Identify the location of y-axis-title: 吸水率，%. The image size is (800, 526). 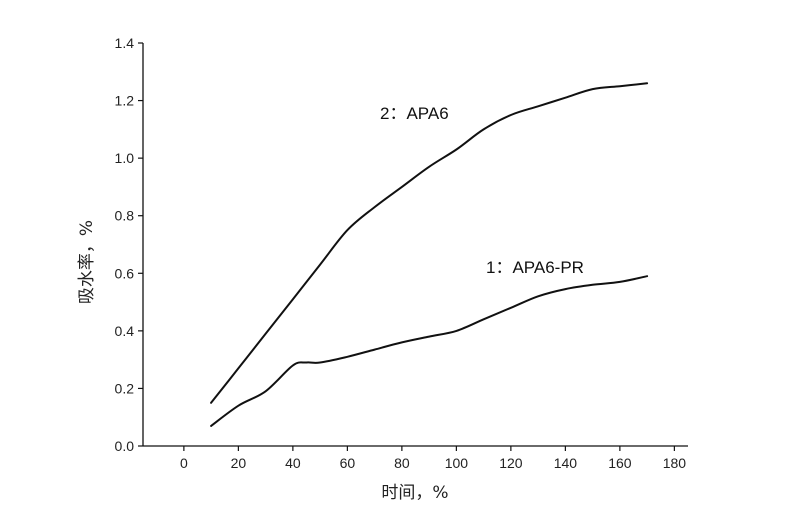
(87, 262).